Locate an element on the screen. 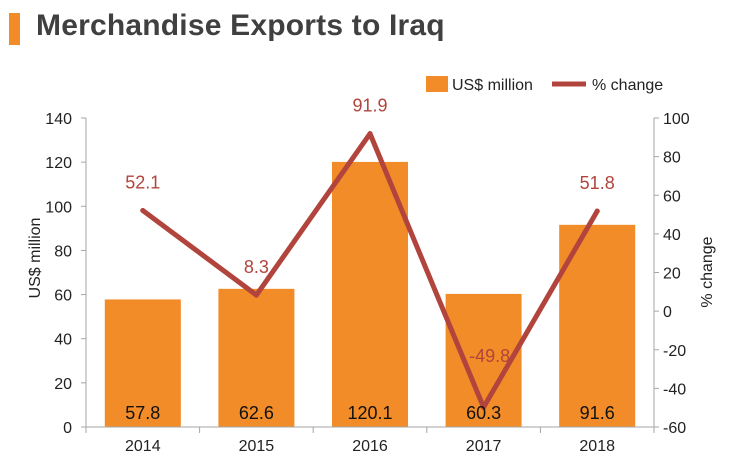  left-tick-label: 120 is located at coordinates (58, 163).